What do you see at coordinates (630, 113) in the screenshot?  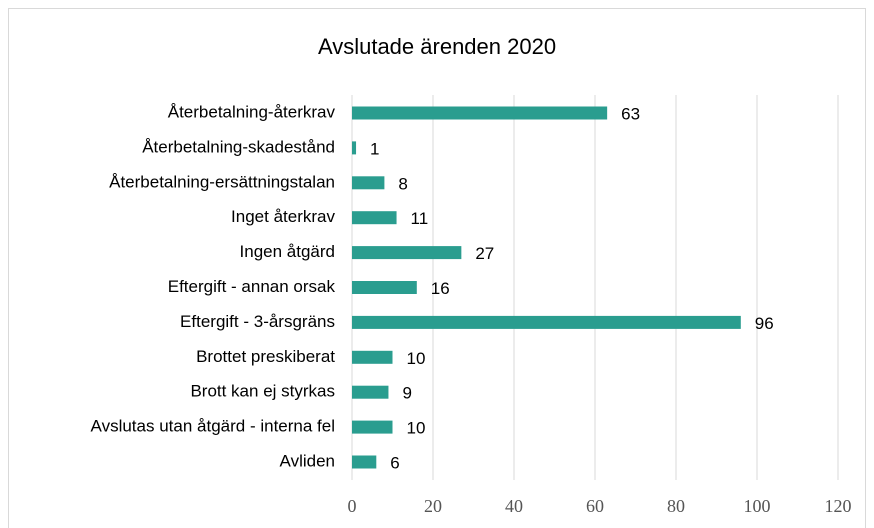 I see `value-label: 63` at bounding box center [630, 113].